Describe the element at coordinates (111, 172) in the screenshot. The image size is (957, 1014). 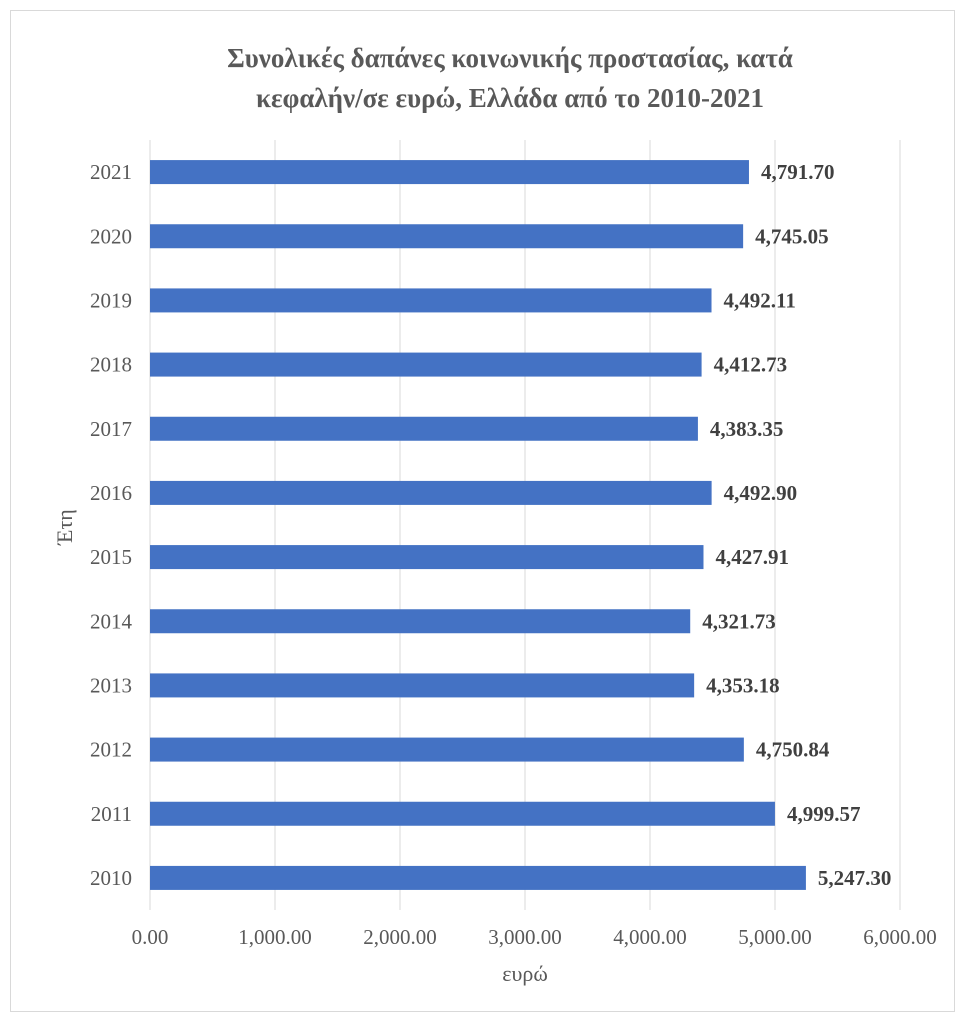
I see `y-tick-label: 2021` at that location.